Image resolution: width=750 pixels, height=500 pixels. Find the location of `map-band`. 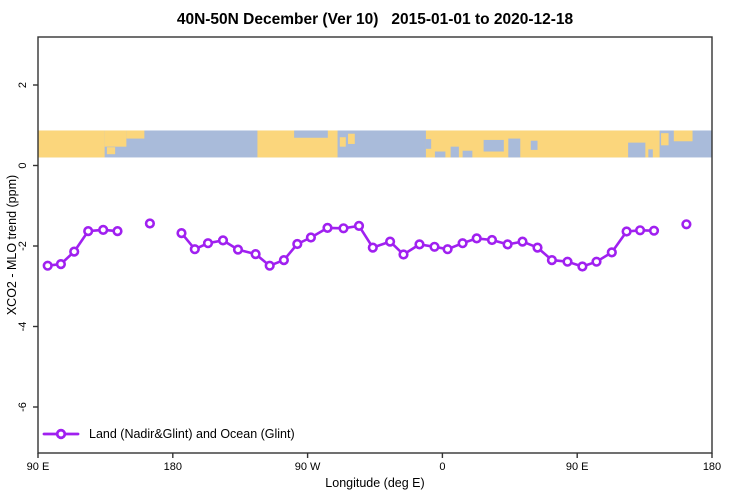

map-band is located at coordinates (375, 144).